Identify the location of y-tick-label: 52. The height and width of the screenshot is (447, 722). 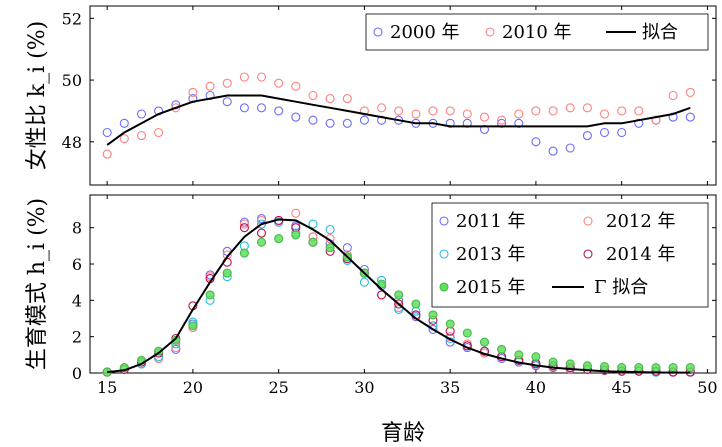
(72, 18).